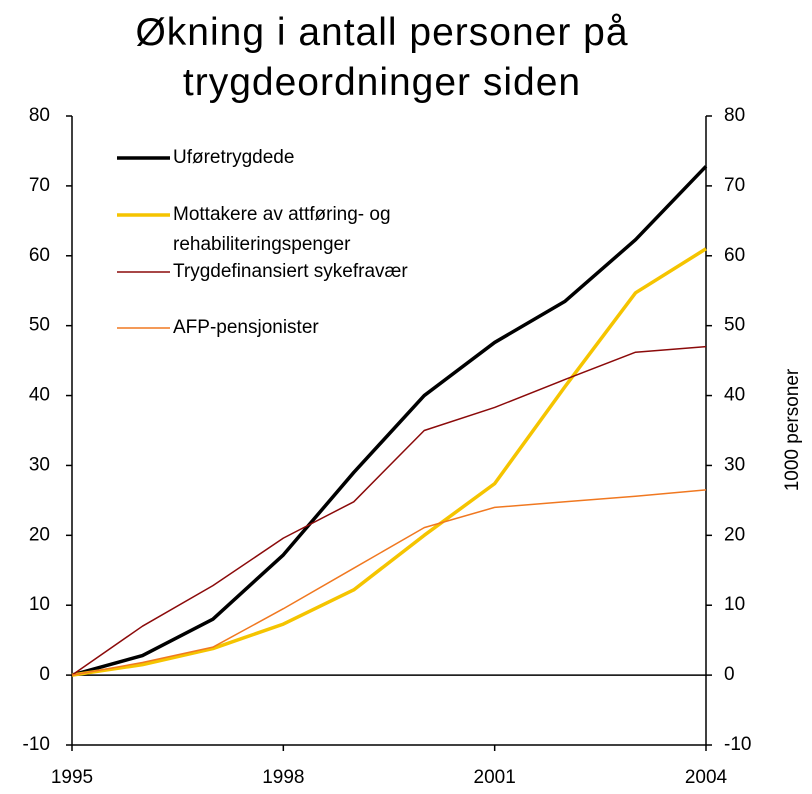 Image resolution: width=812 pixels, height=794 pixels. I want to click on legend-label: Trygdefinansiert sykefravær, so click(290, 271).